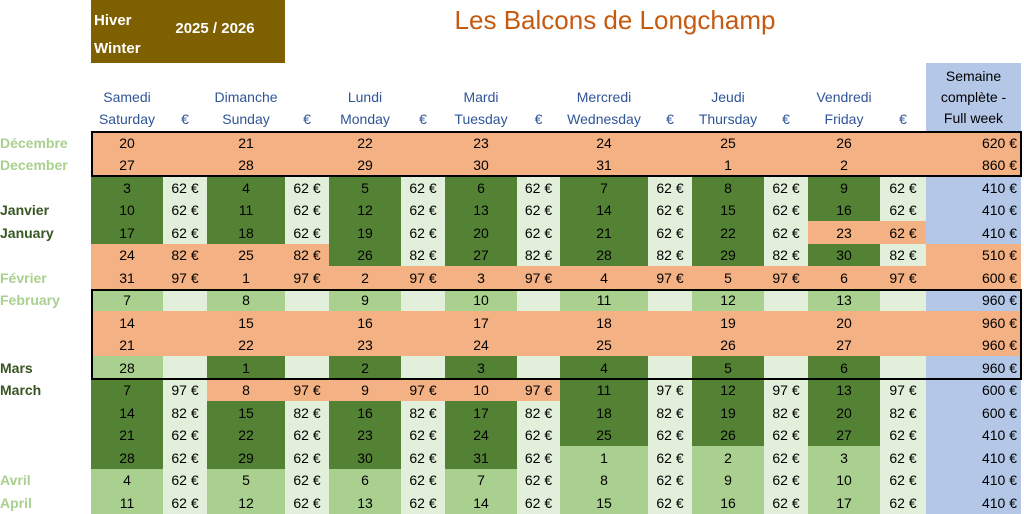  What do you see at coordinates (844, 390) in the screenshot?
I see `day-cell: 13` at bounding box center [844, 390].